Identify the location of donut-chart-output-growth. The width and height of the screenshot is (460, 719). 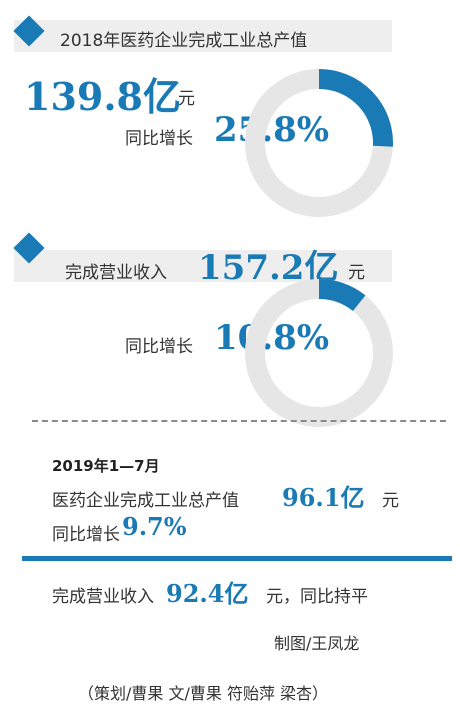
(319, 143).